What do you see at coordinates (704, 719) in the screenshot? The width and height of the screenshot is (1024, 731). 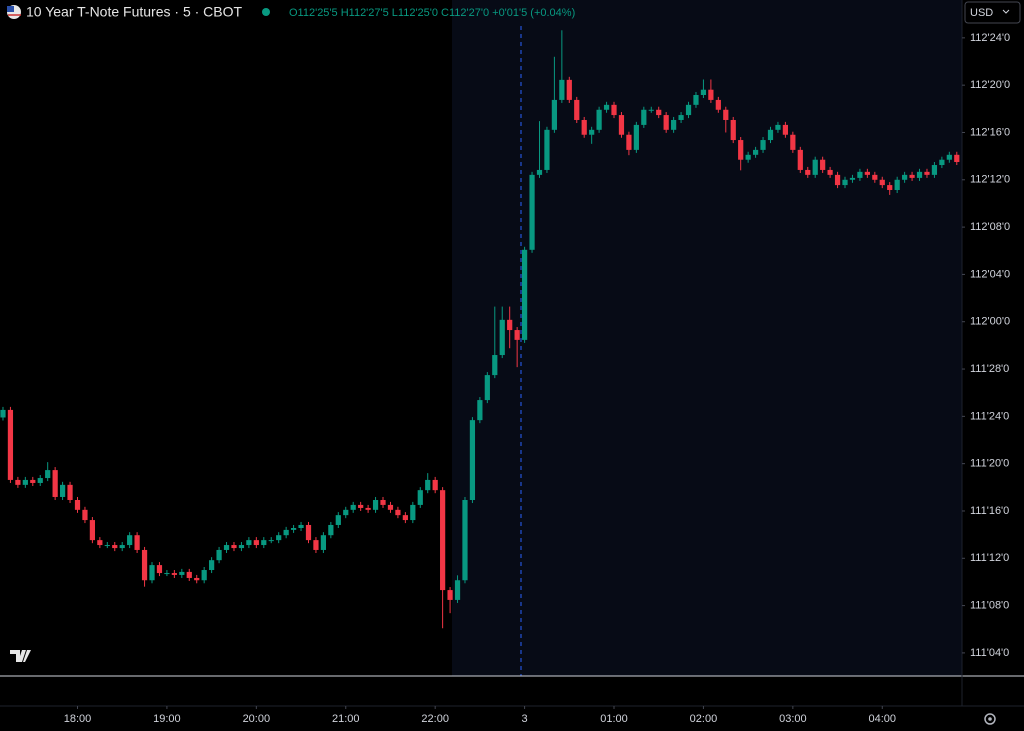 I see `x-tick-label: 02:00` at bounding box center [704, 719].